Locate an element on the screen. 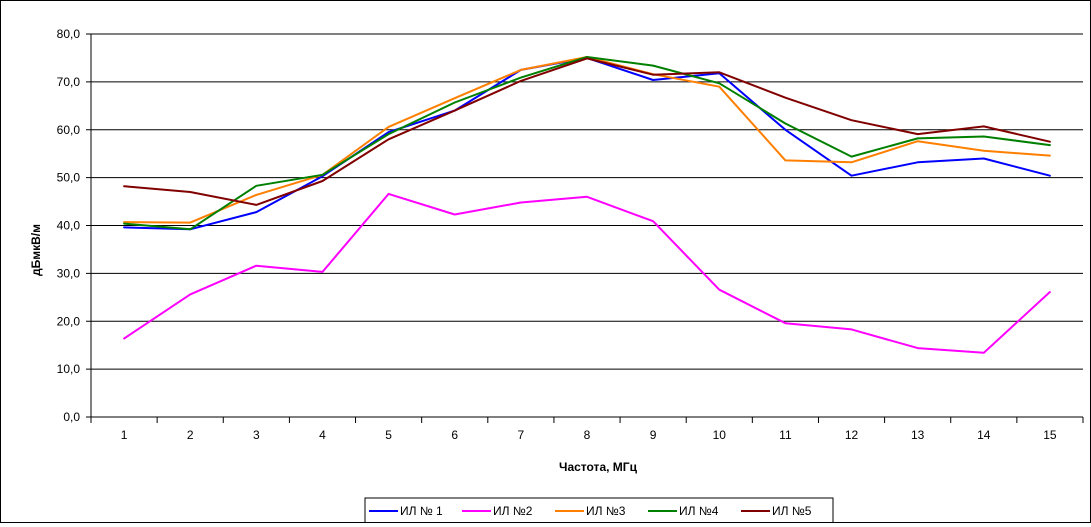 This screenshot has height=527, width=1091. legend-label: ИЛ №2 is located at coordinates (513, 511).